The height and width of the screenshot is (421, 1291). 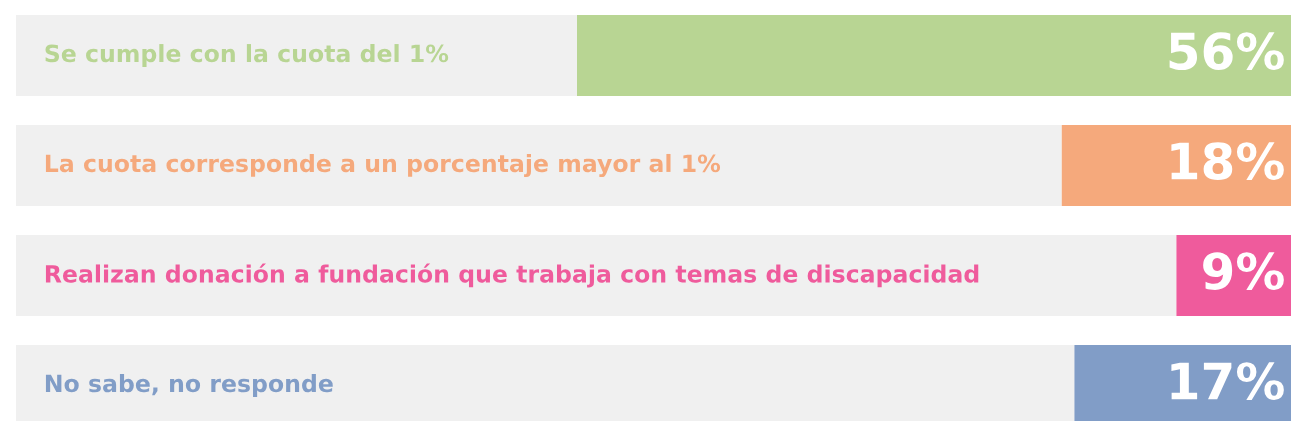 I want to click on y-tick-label: La cuota corresponde a un porcentaje mayor al 1%, so click(x=383, y=165).